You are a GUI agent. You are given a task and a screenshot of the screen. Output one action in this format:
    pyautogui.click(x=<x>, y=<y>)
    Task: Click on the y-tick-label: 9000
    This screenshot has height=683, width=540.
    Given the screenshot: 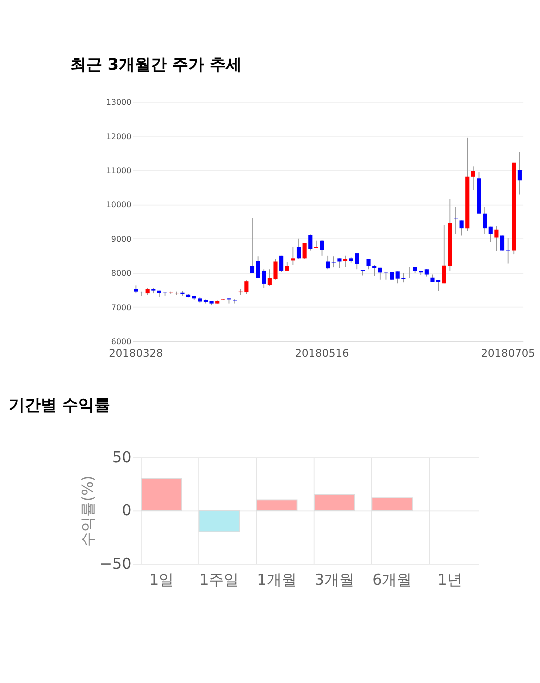 What is the action you would take?
    pyautogui.click(x=121, y=239)
    